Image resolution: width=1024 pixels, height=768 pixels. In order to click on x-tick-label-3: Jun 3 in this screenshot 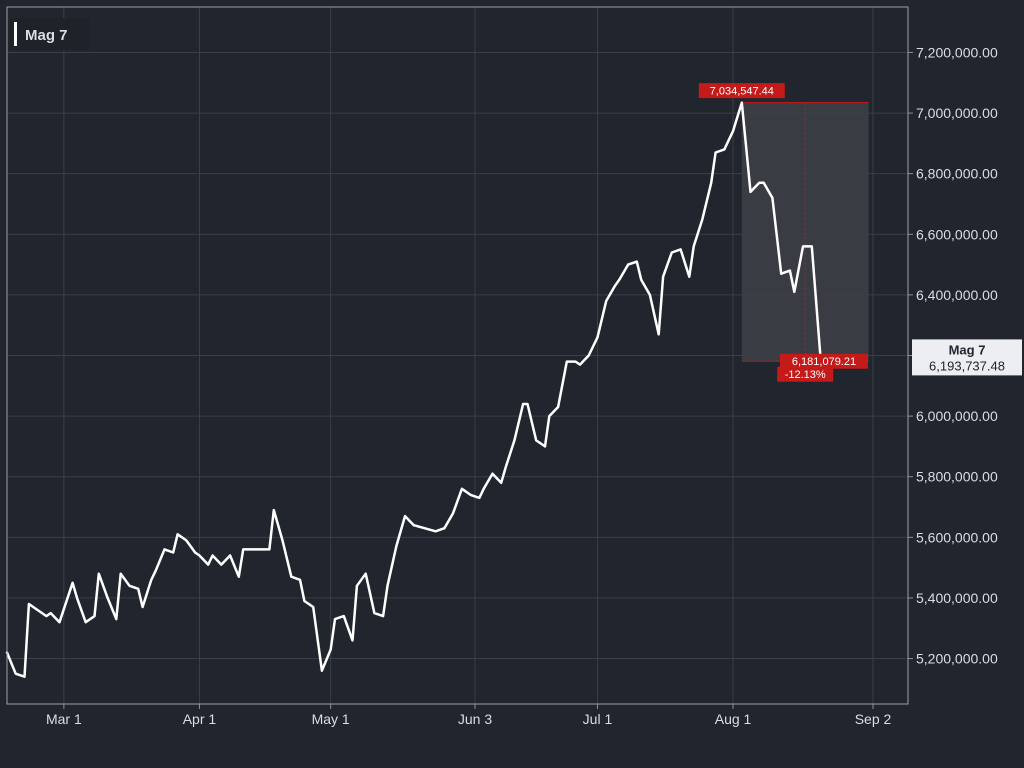, I will do `click(475, 719)`.